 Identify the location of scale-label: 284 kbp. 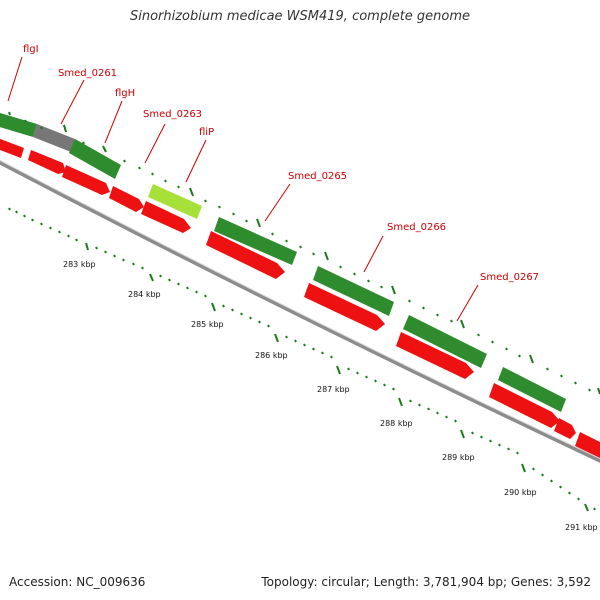
(144, 294).